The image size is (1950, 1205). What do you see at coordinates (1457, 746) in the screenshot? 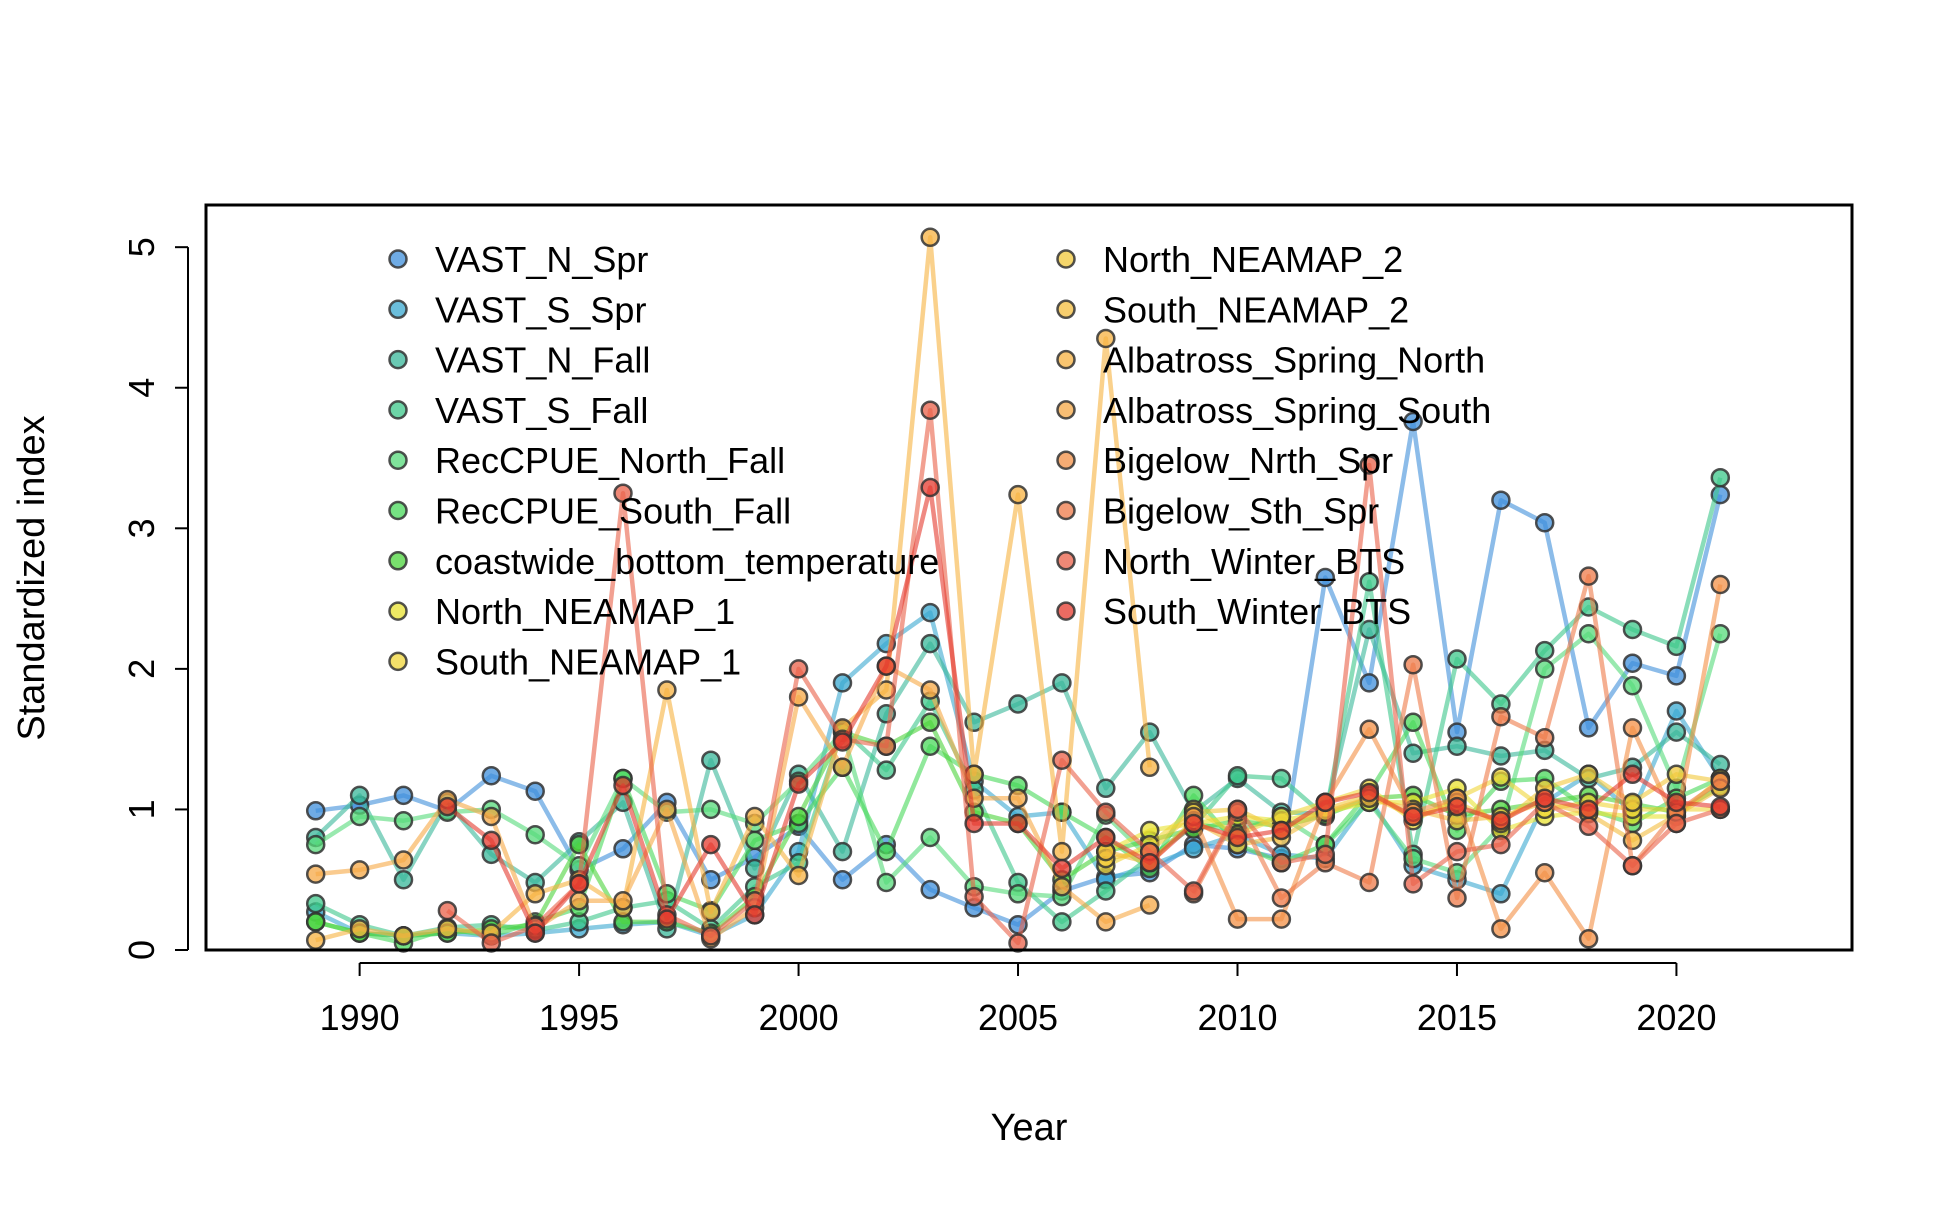
I see `data-point-VAST_N_Fall-2015` at bounding box center [1457, 746].